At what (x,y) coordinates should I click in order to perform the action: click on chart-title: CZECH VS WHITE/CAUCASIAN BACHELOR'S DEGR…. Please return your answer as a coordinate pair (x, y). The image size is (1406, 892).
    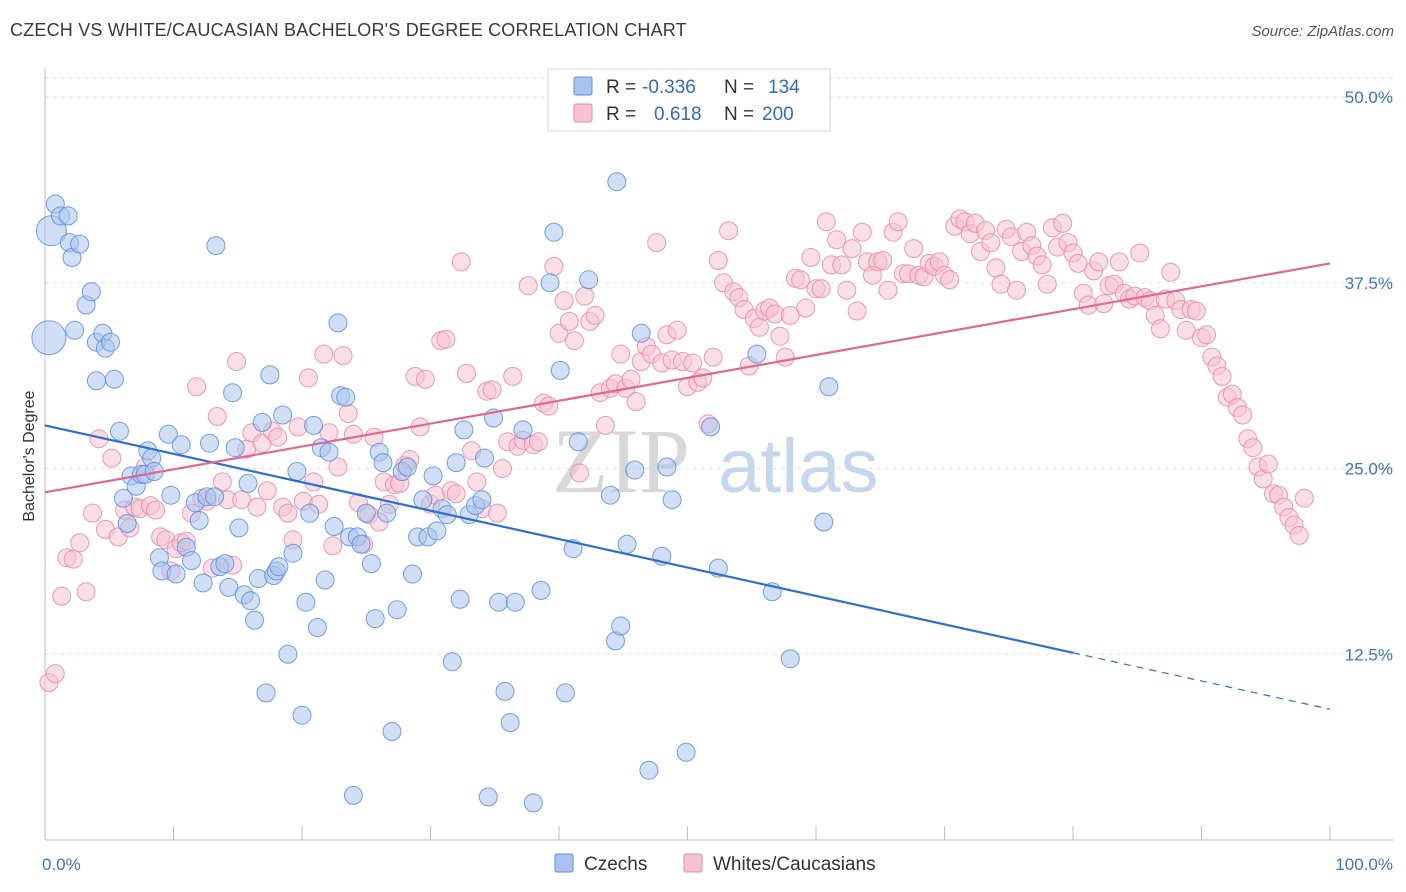
    Looking at the image, I should click on (348, 30).